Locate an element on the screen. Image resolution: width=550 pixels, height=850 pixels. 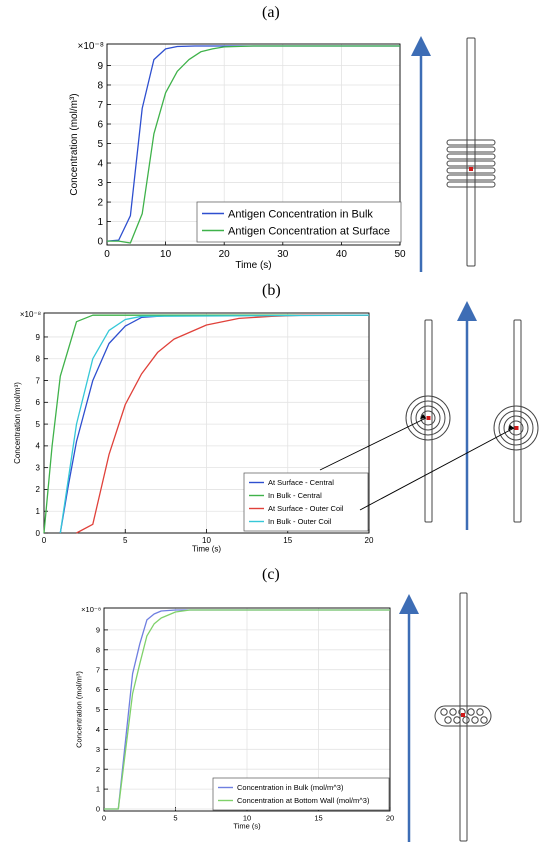
spiral-device-left is located at coordinates (428, 421).